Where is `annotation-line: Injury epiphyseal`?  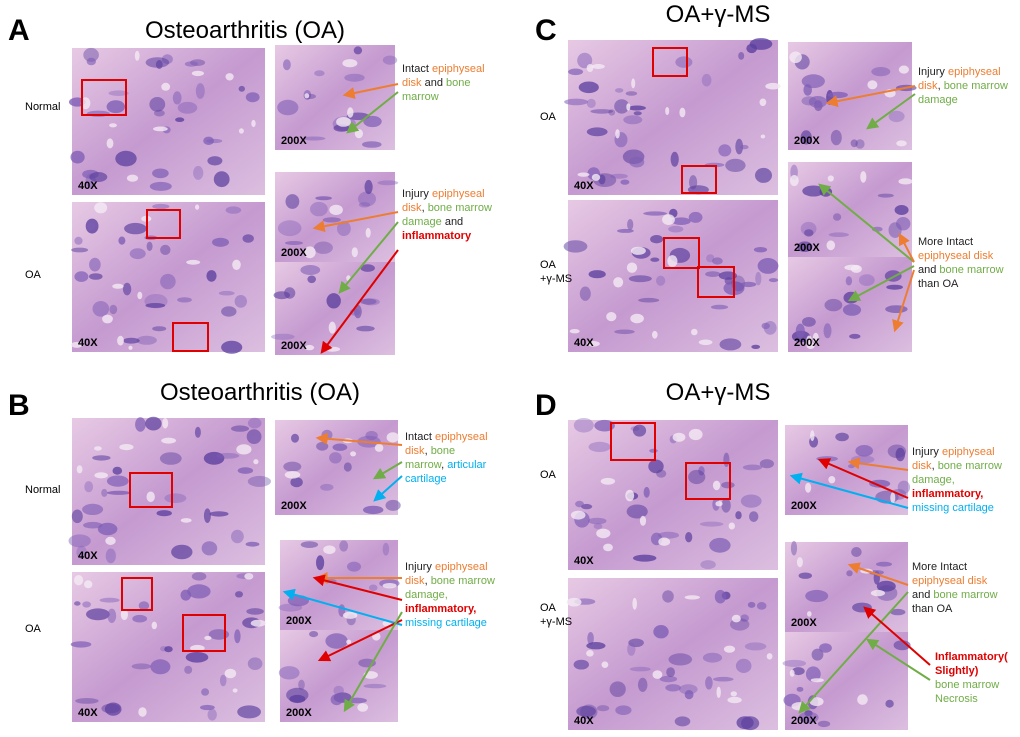 annotation-line: Injury epiphyseal is located at coordinates (953, 452).